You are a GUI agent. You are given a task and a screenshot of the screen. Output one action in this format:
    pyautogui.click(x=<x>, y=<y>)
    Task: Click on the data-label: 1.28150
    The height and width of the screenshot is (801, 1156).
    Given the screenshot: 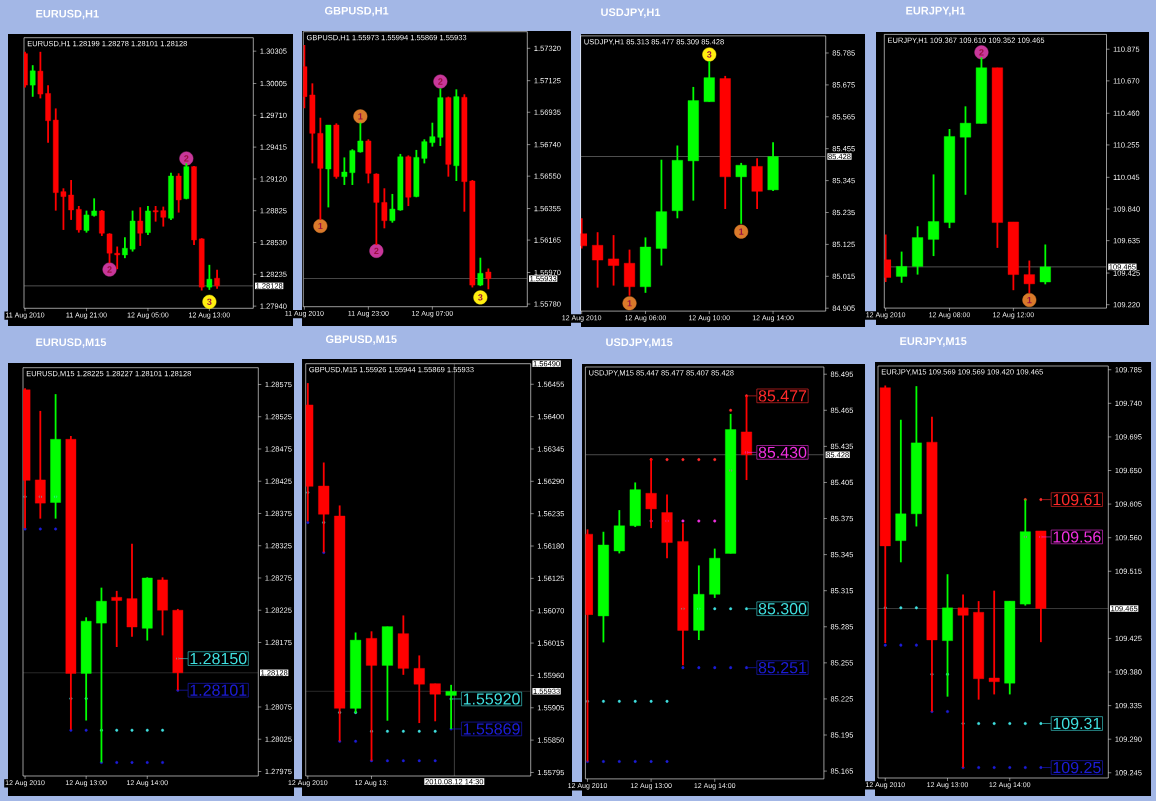 What is the action you would take?
    pyautogui.click(x=218, y=658)
    